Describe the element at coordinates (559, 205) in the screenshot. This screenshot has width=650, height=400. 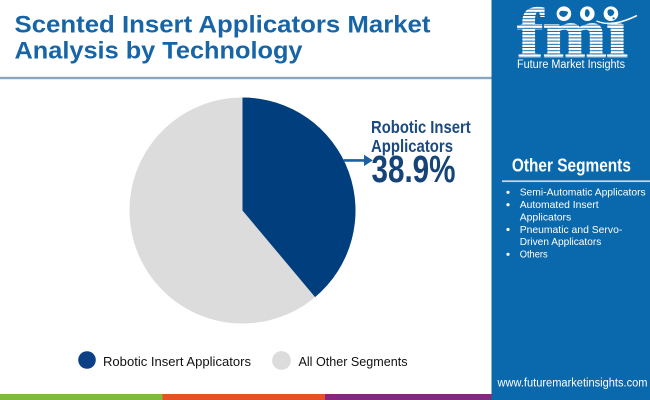
I see `svg-text: Automated Insert` at that location.